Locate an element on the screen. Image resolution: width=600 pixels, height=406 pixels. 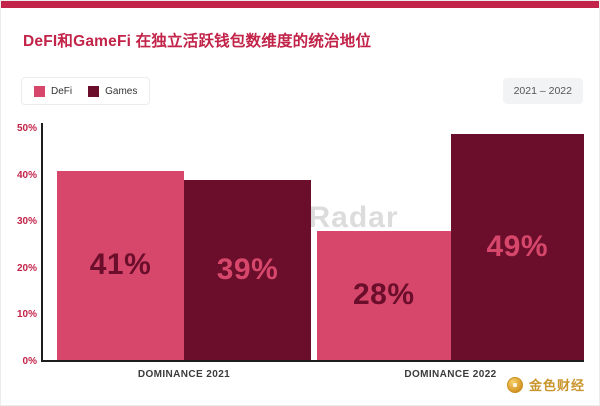
legend-label-games: Games is located at coordinates (121, 91).